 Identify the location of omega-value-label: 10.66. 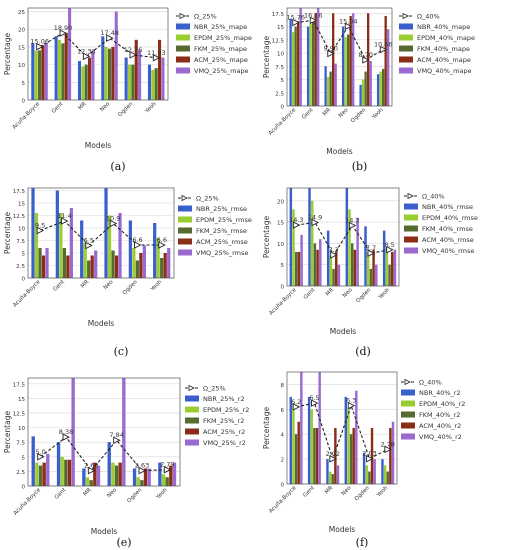
(383, 45).